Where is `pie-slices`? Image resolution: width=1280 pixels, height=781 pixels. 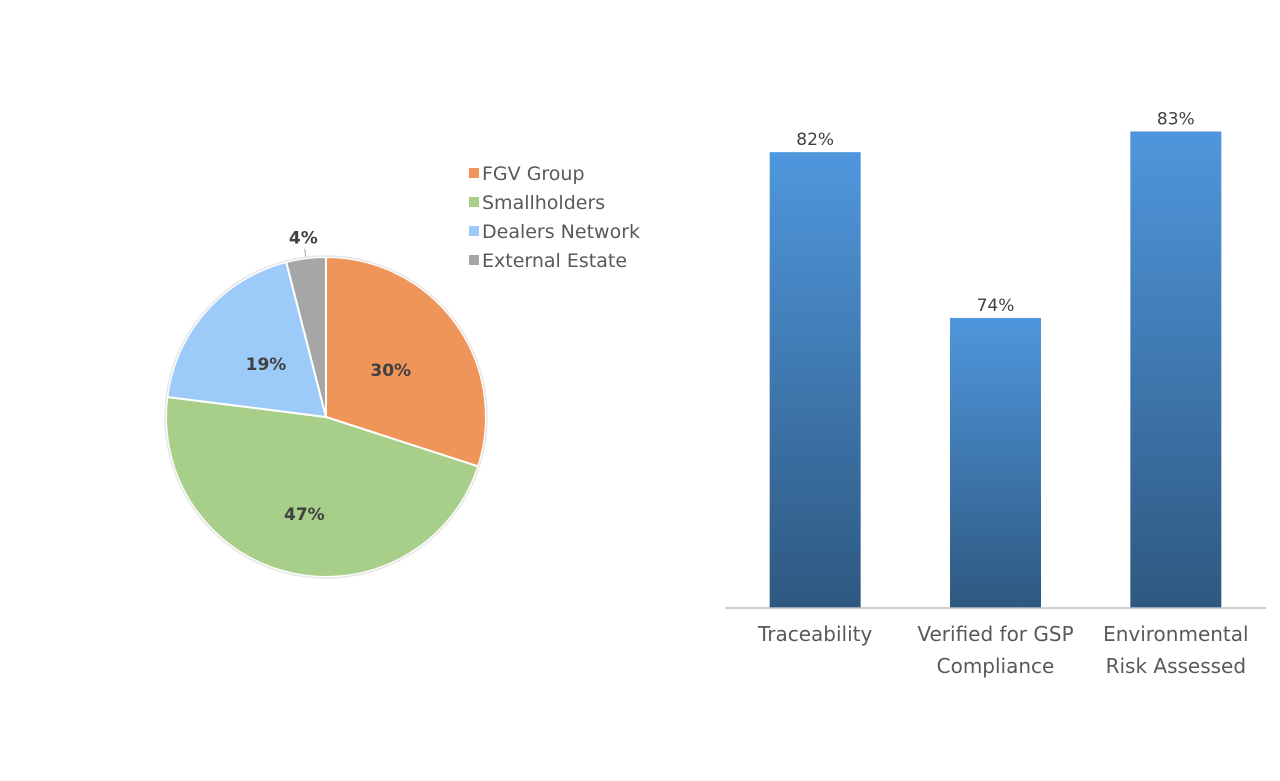
pie-slices is located at coordinates (326, 417).